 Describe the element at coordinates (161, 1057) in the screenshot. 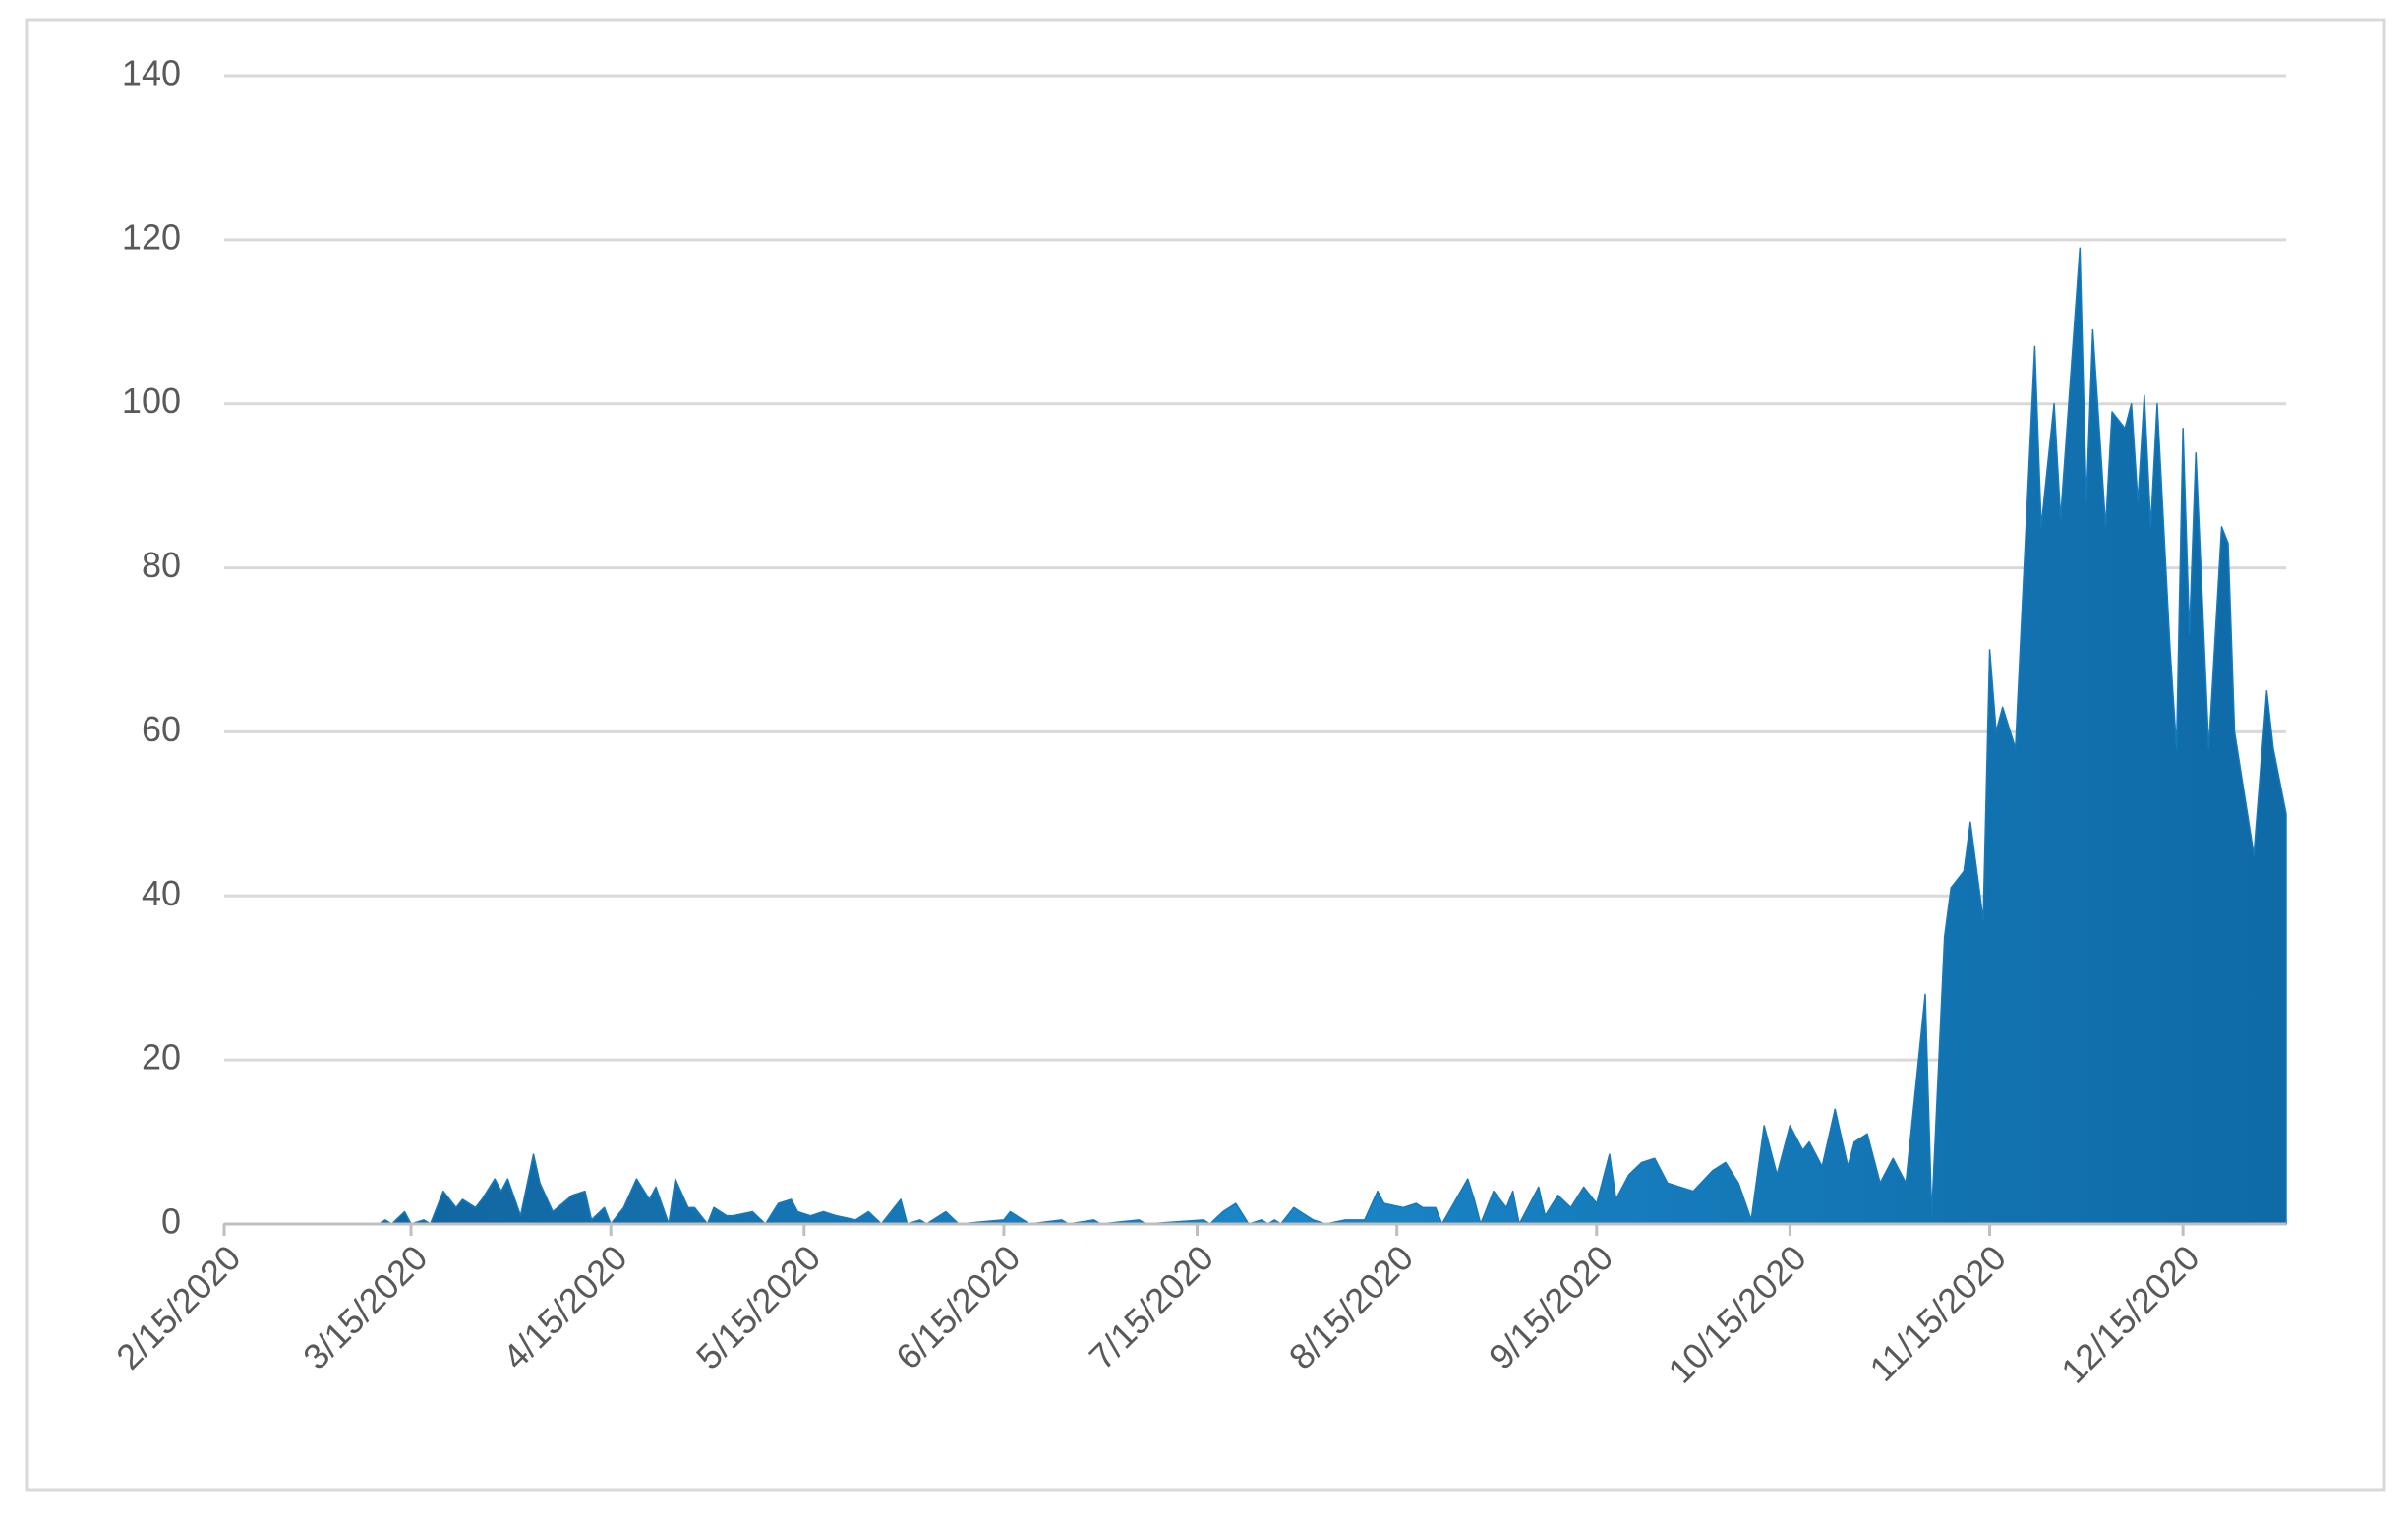

I see `y-tick-label: 20` at that location.